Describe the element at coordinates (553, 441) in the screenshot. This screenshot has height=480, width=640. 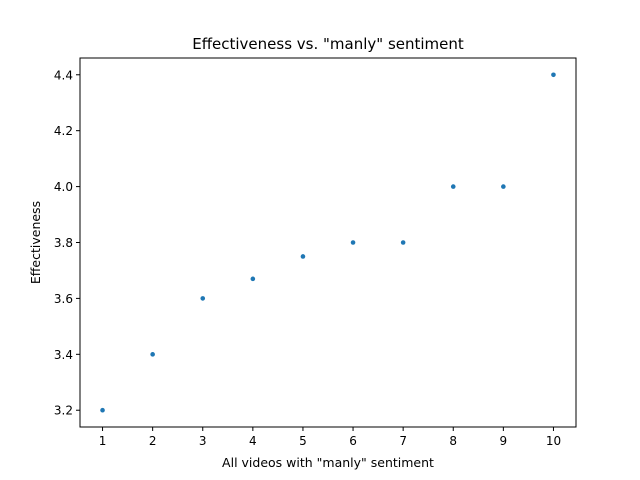
I see `x-tick-label: 10` at that location.